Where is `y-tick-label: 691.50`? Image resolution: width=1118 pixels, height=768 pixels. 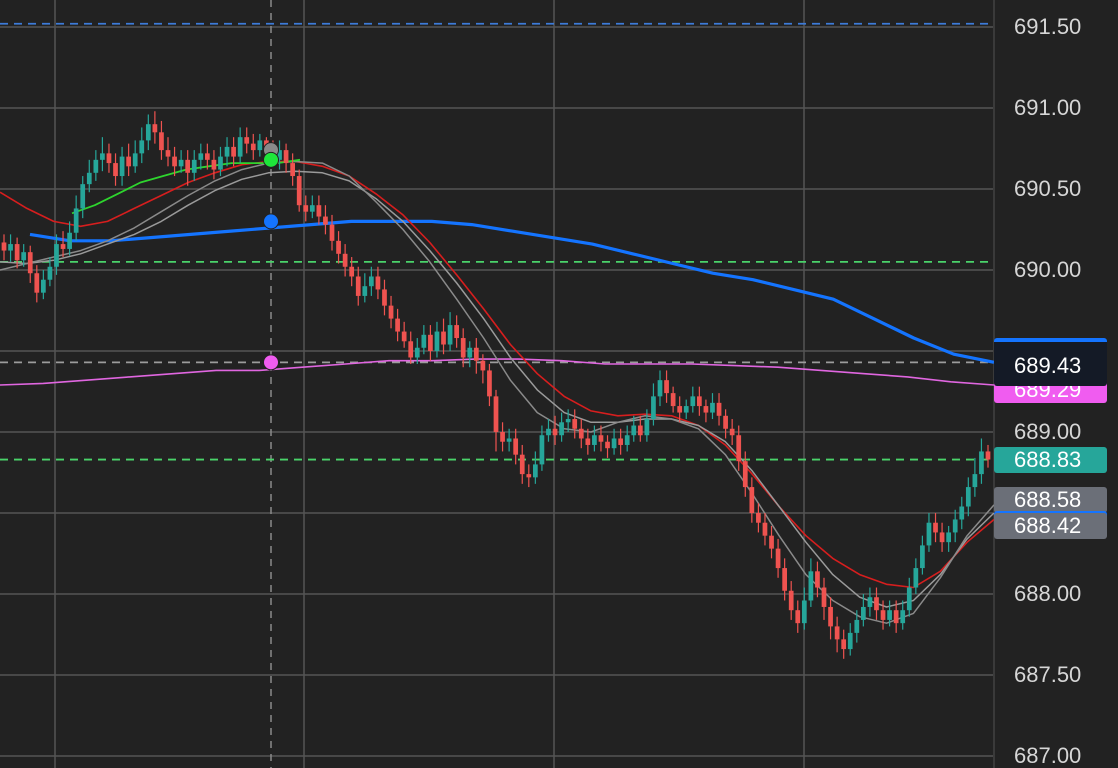
y-tick-label: 691.50 is located at coordinates (1048, 26).